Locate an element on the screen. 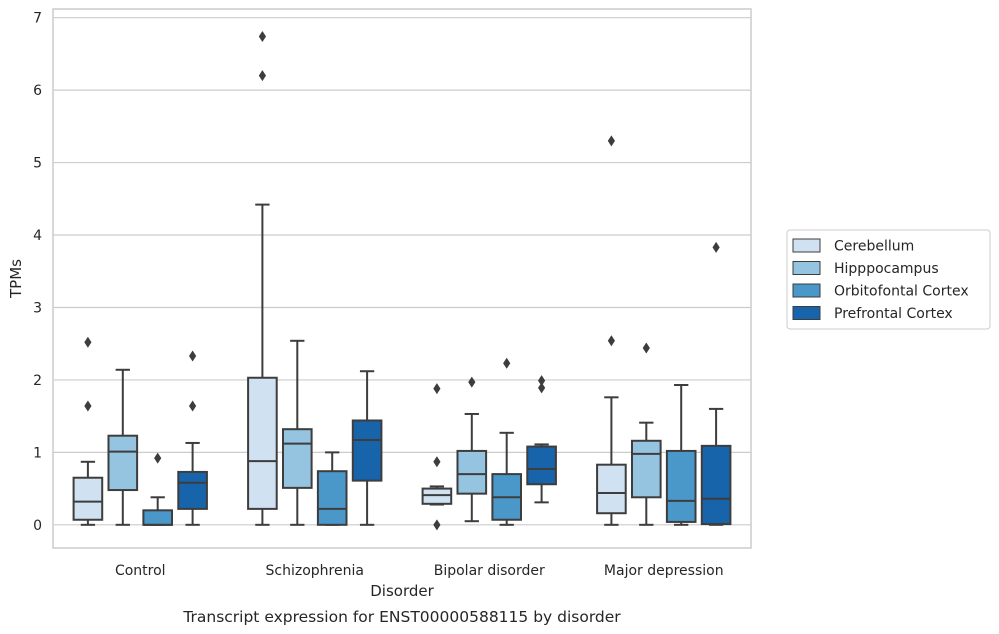 This screenshot has width=999, height=634. box-bipolar-disorder-cerebellum is located at coordinates (437, 457).